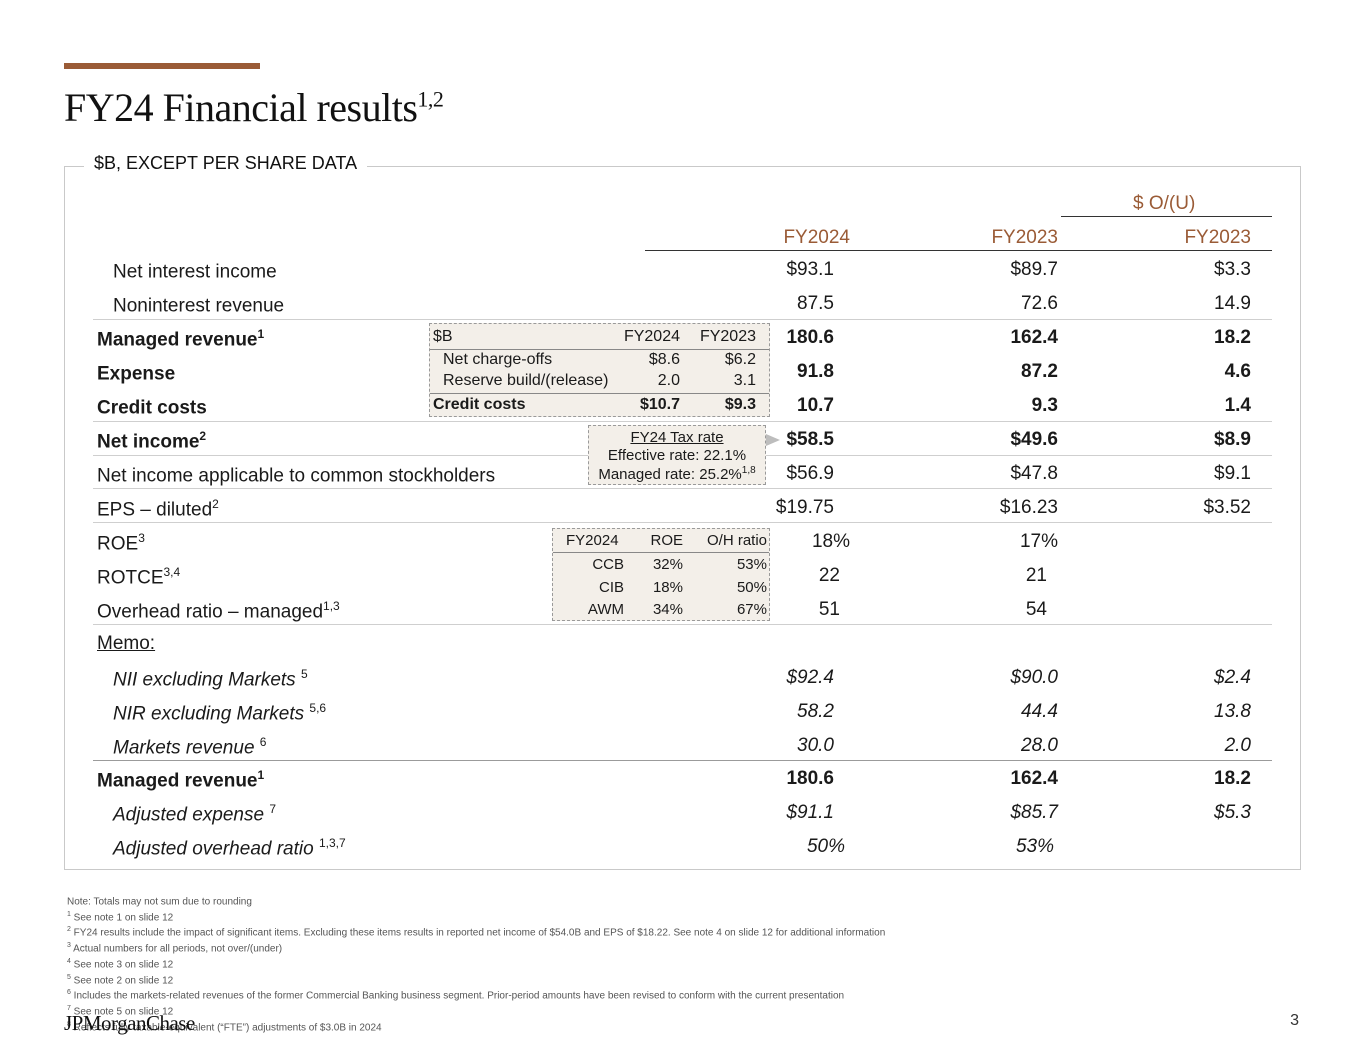 The height and width of the screenshot is (1055, 1365). I want to click on value-fy2024: 30.0, so click(815, 745).